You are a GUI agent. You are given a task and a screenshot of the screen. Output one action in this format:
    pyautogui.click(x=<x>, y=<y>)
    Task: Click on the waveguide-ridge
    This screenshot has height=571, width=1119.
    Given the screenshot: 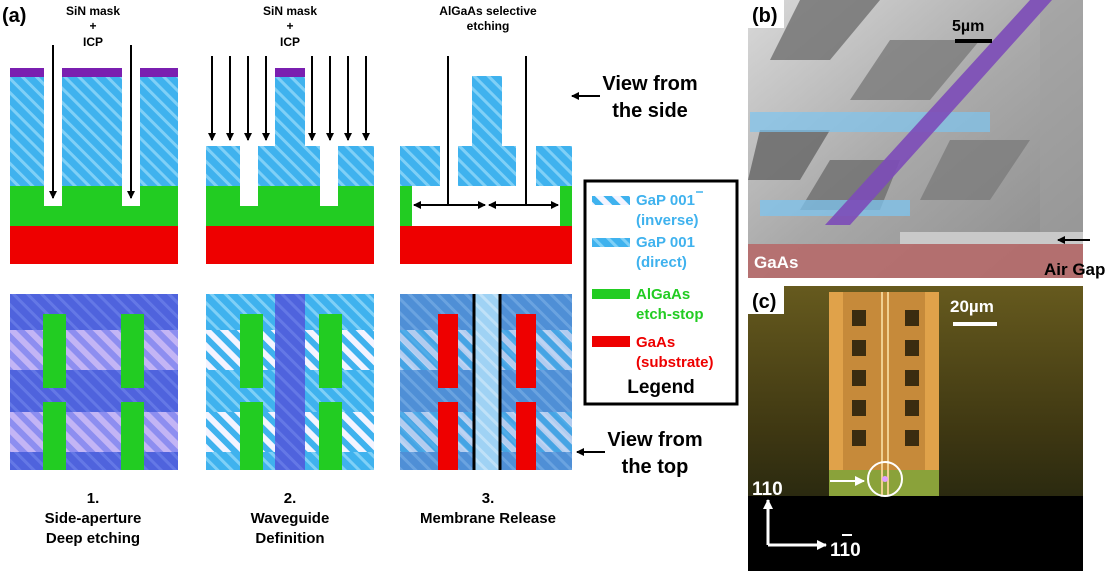 What is the action you would take?
    pyautogui.click(x=290, y=382)
    